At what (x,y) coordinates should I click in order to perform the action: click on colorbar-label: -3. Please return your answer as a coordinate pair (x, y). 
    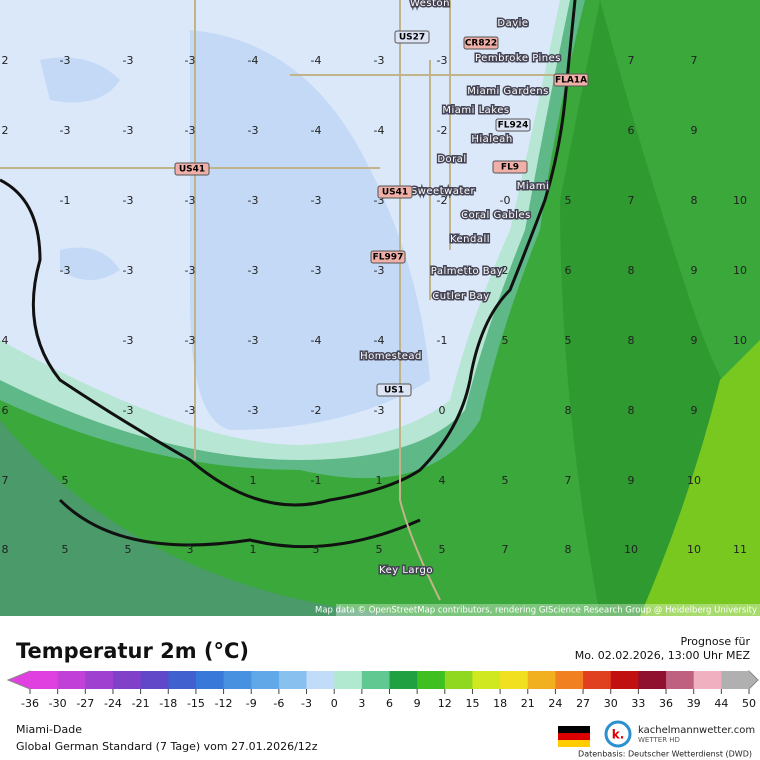
    Looking at the image, I should click on (306, 703).